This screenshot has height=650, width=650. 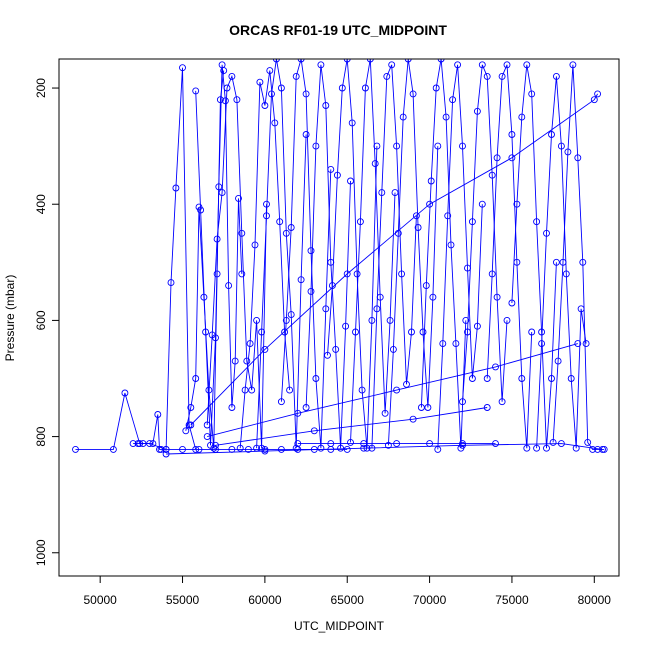 I want to click on x-tick-label: 60000, so click(x=265, y=600).